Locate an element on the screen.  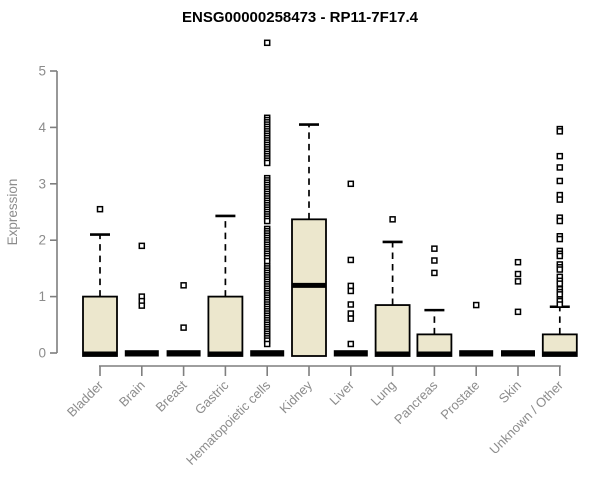
flat-box-skin is located at coordinates (518, 353).